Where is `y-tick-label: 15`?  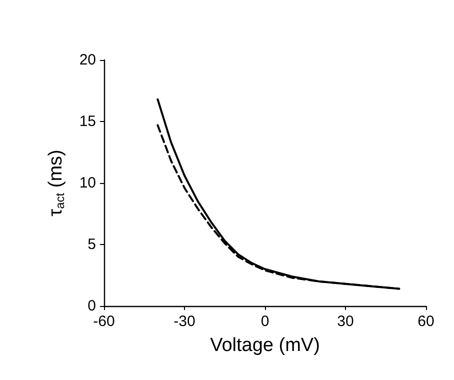
y-tick-label: 15 is located at coordinates (87, 121).